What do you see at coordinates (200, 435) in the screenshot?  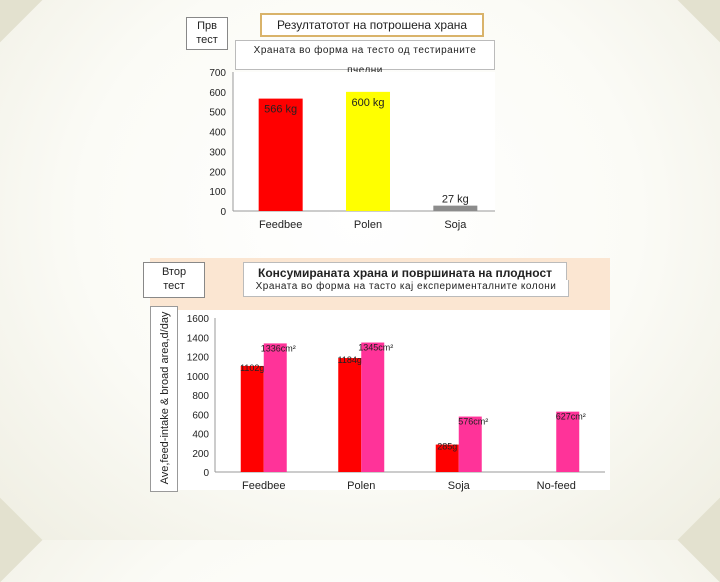 I see `chart2-y-tick-label: 400` at bounding box center [200, 435].